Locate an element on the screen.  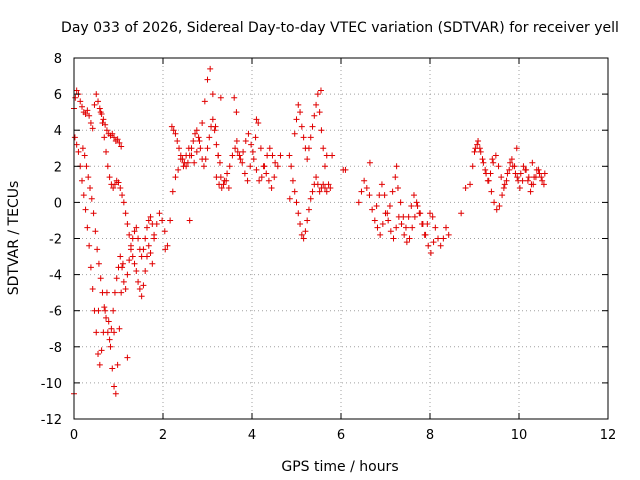
y-axis-label: SDTVAR / TECUs is located at coordinates (14, 238).